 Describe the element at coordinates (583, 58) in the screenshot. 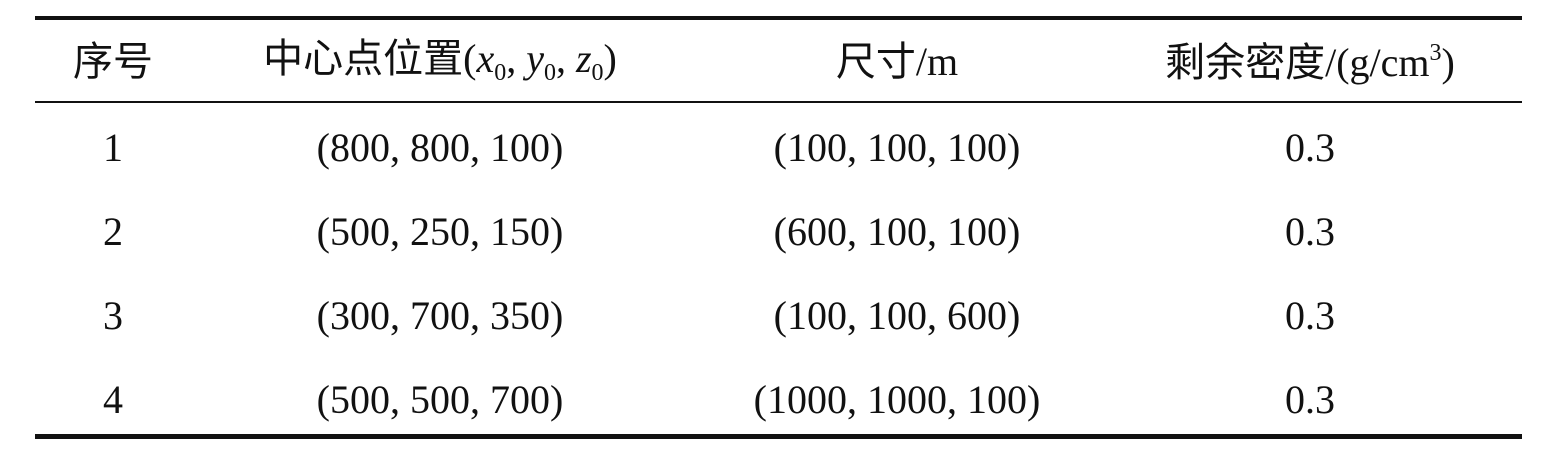

I see `header-text: z` at that location.